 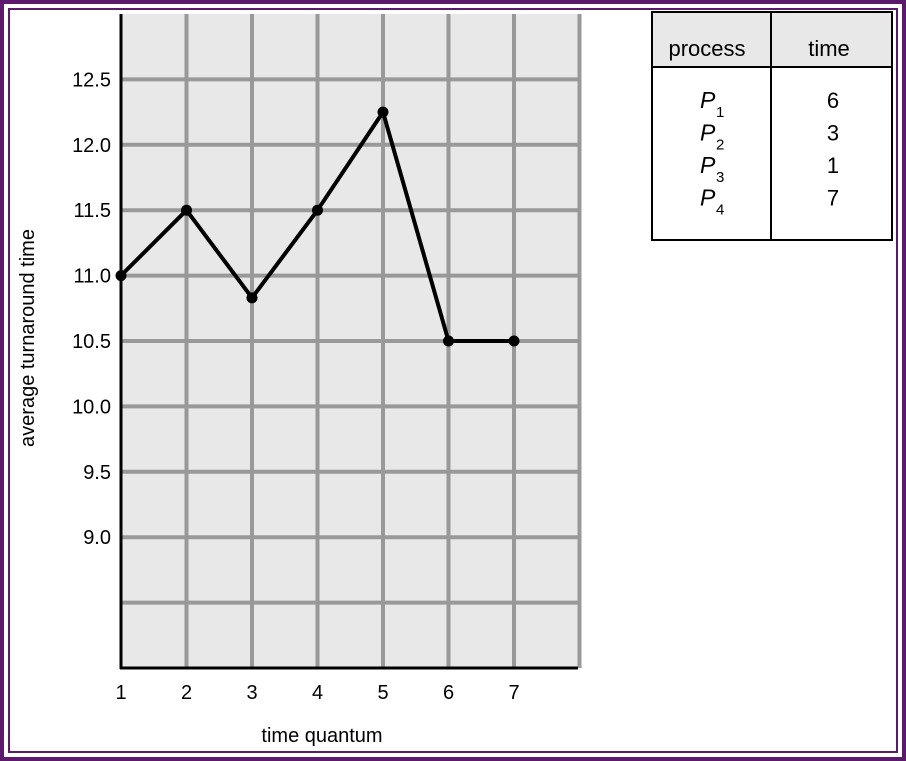 What do you see at coordinates (833, 198) in the screenshot?
I see `process-time: 7` at bounding box center [833, 198].